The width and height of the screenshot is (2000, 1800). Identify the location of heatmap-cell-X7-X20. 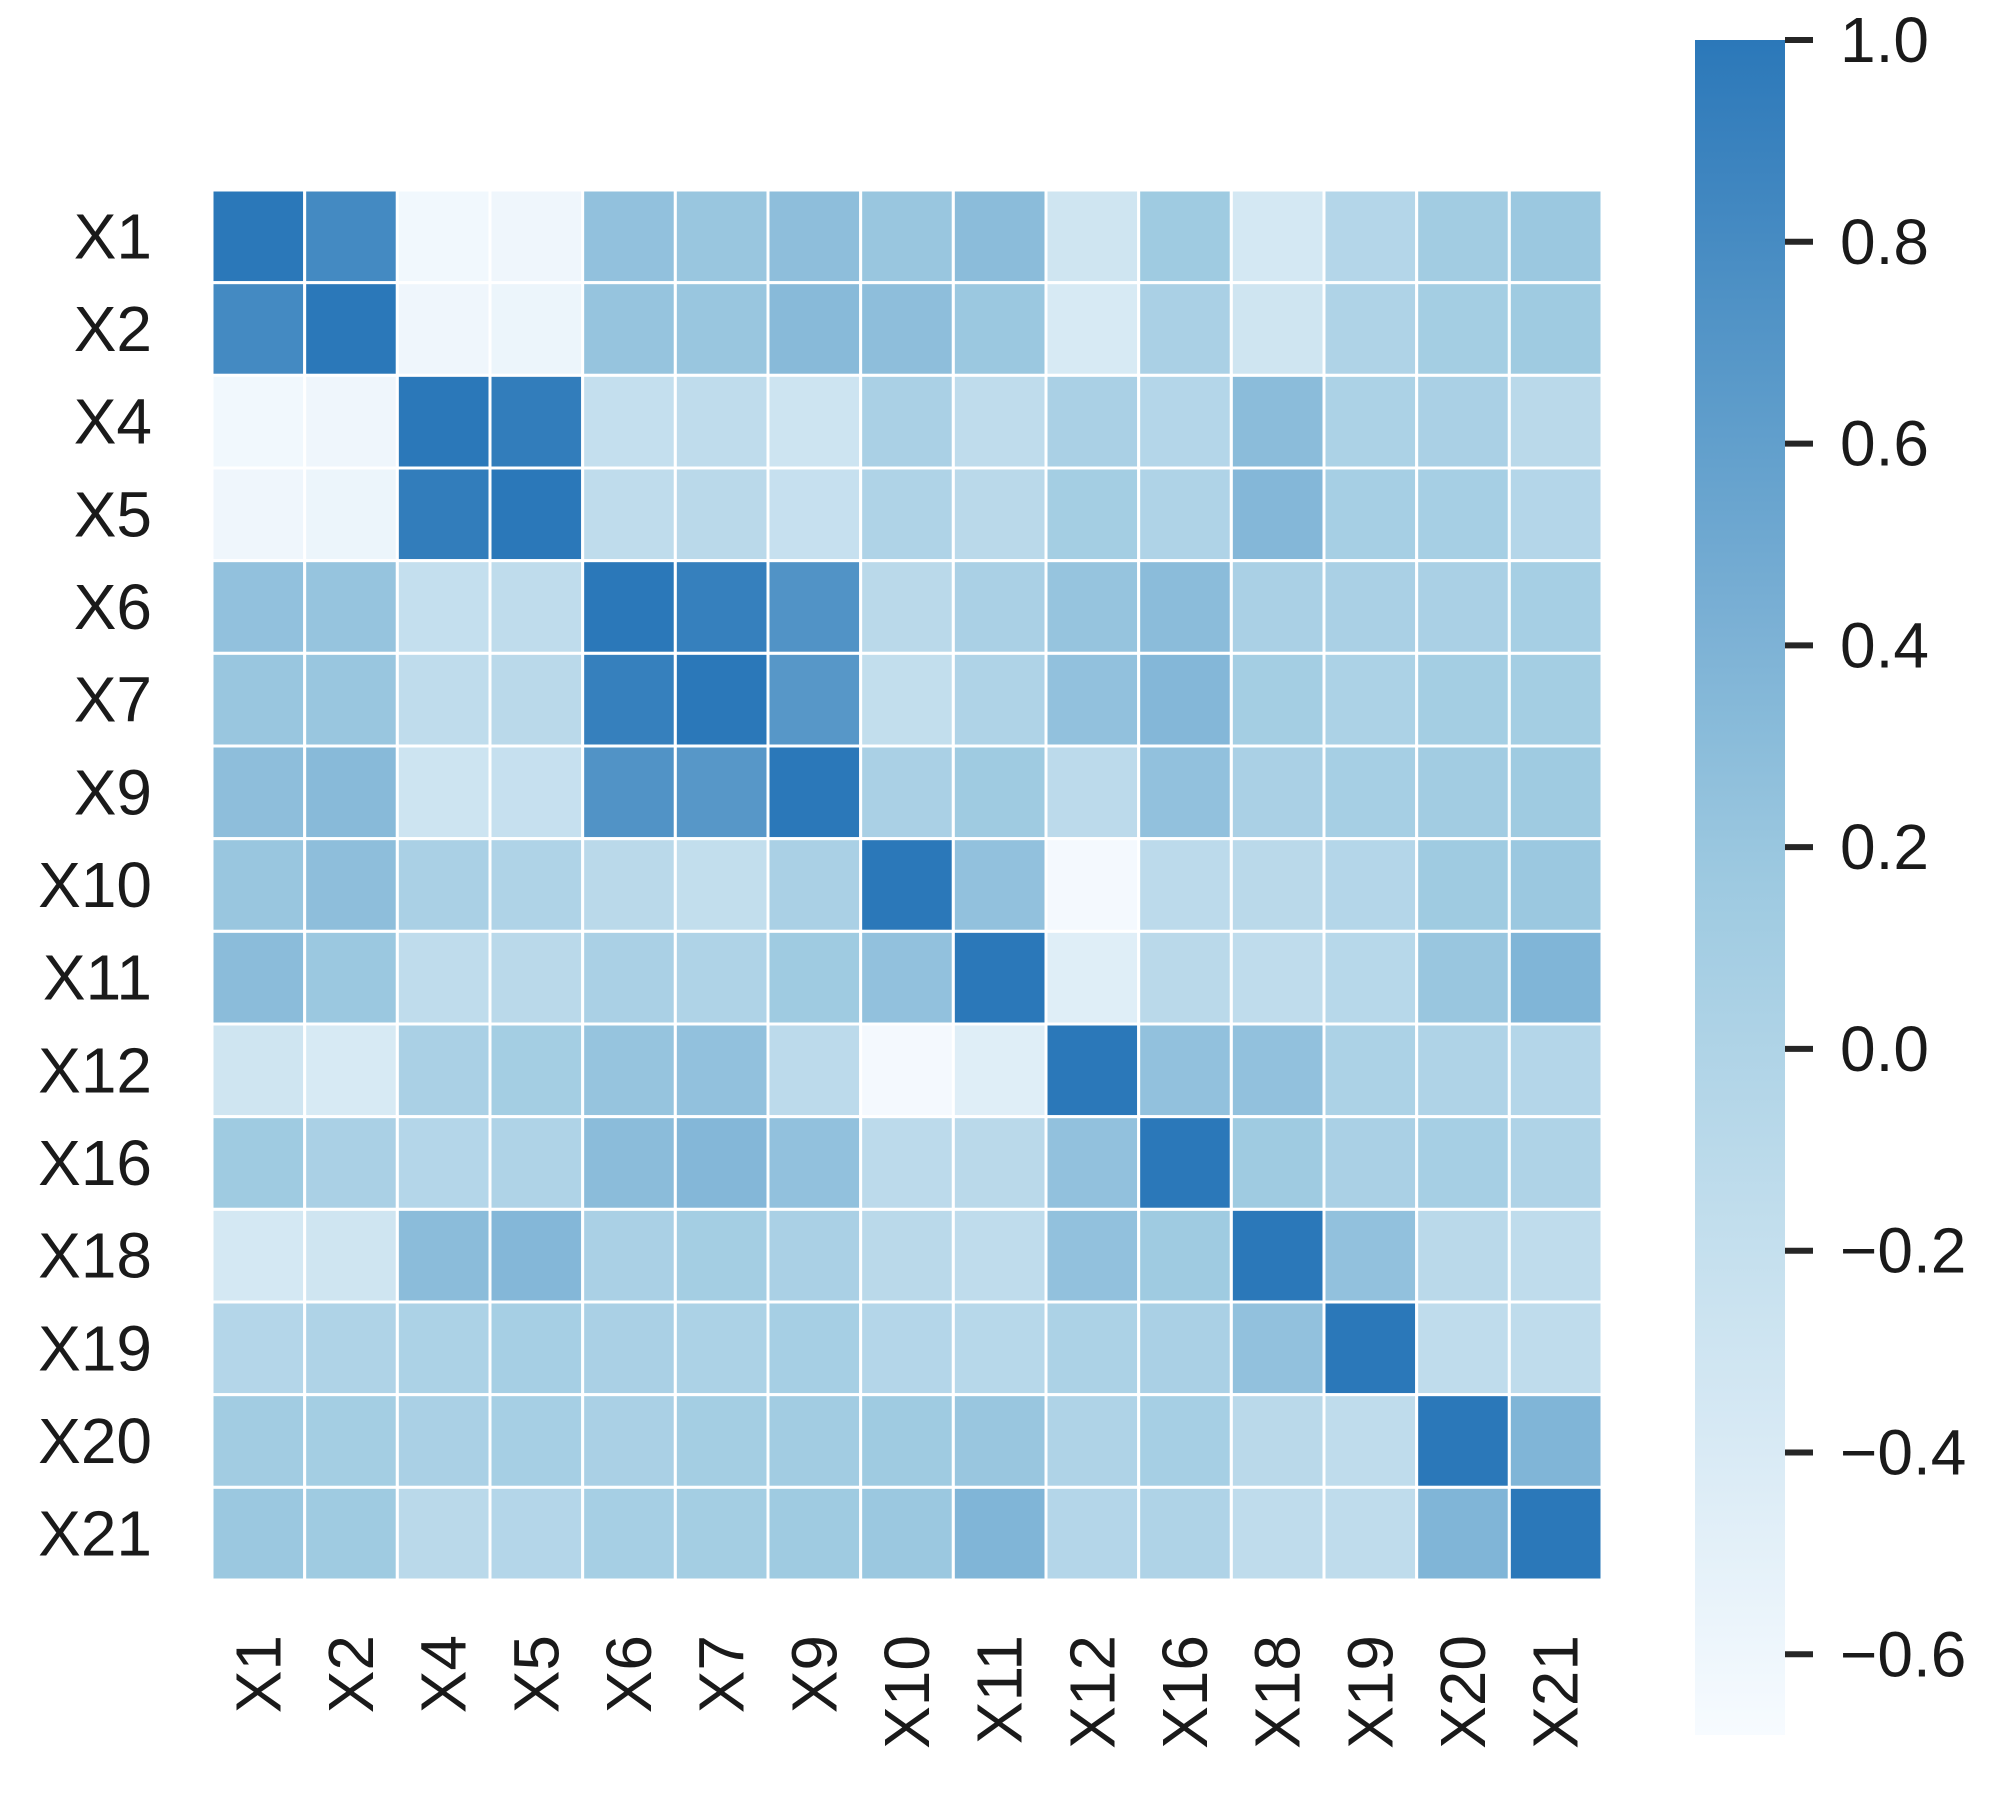
(1463, 699).